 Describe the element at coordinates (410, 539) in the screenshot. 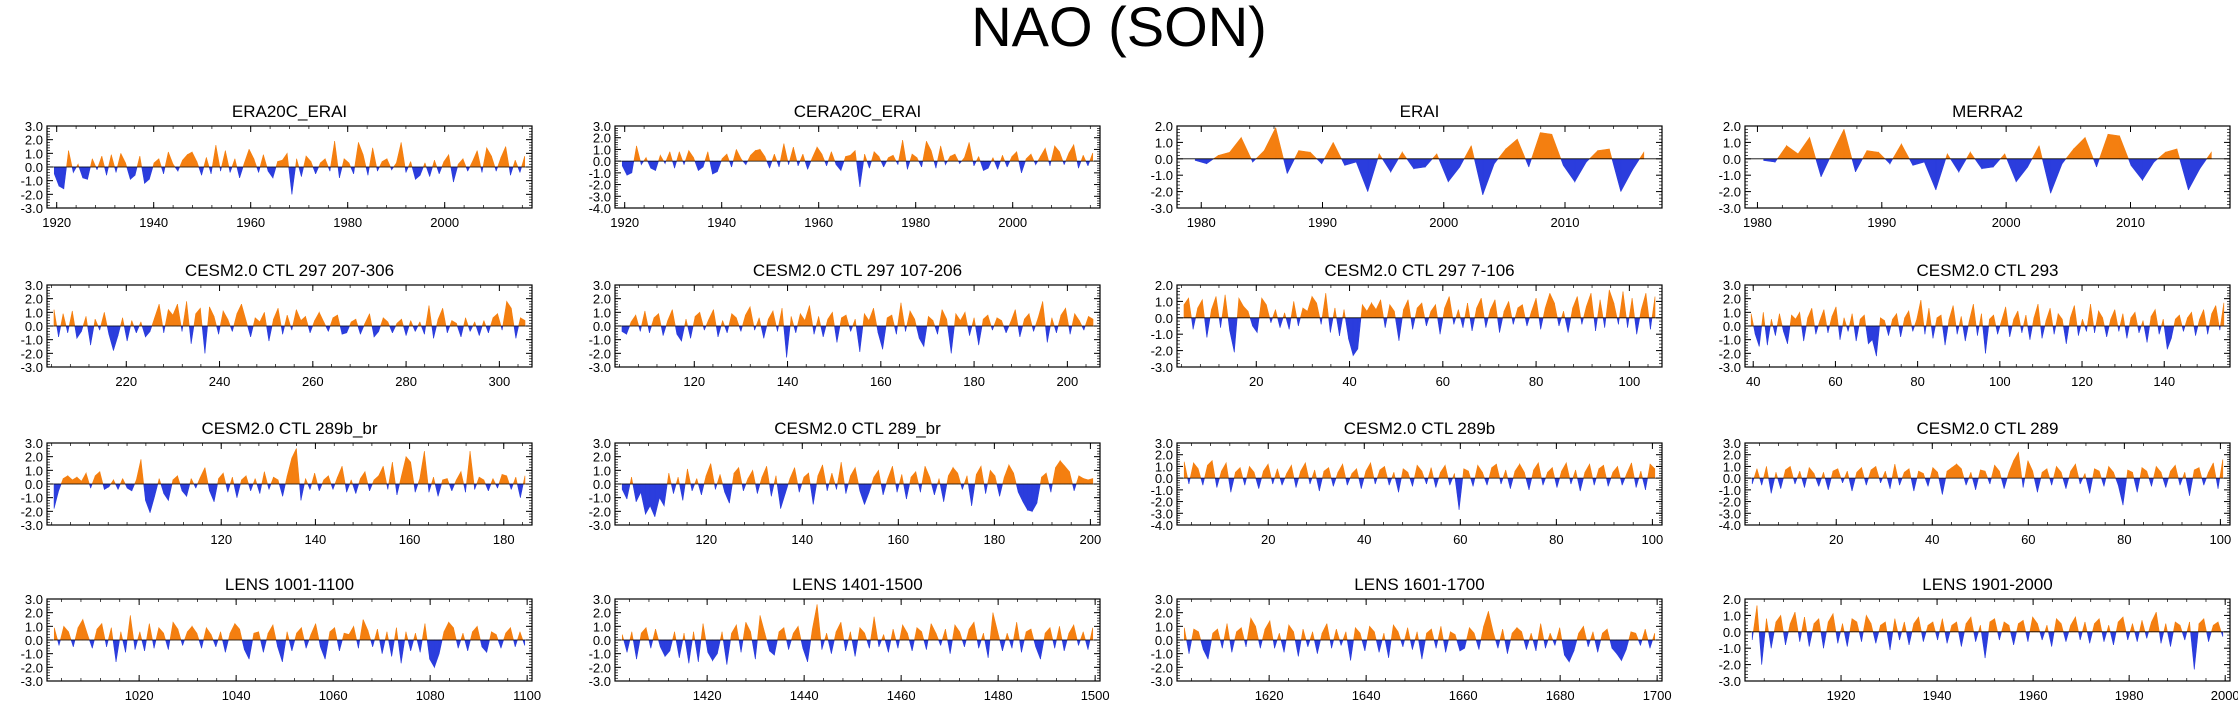

I see `x-tick-label: 160` at that location.